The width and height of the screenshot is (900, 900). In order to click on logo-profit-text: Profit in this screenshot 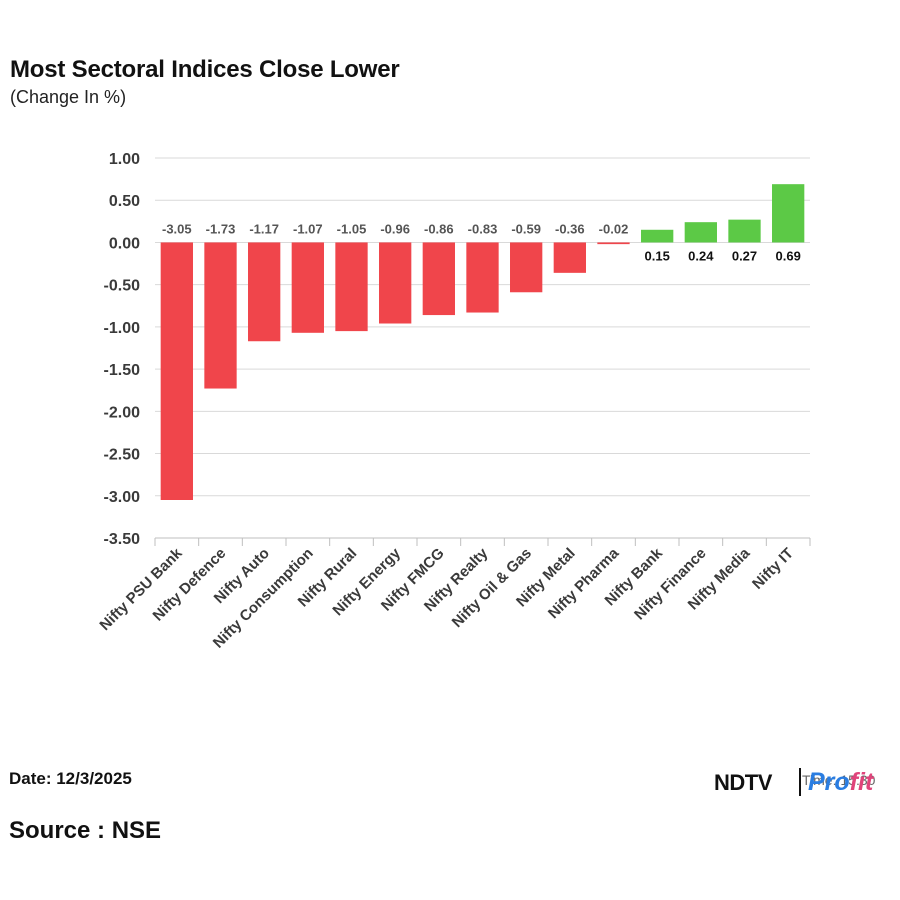, I will do `click(841, 782)`.